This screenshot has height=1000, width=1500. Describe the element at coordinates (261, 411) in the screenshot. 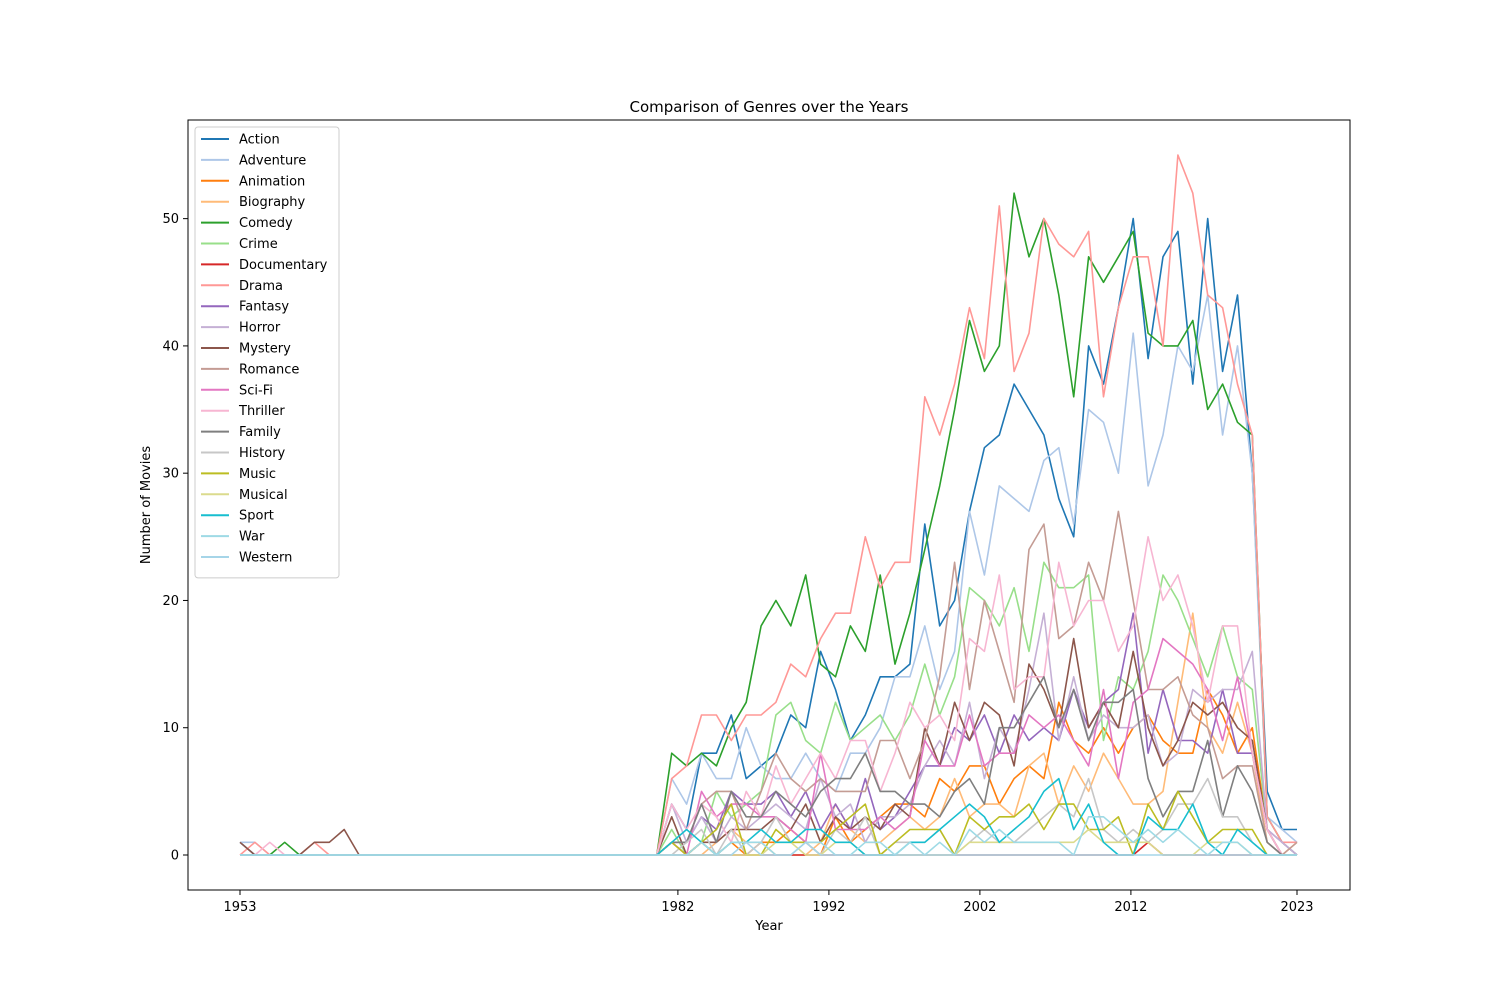

I see `legend-label: Thriller` at that location.